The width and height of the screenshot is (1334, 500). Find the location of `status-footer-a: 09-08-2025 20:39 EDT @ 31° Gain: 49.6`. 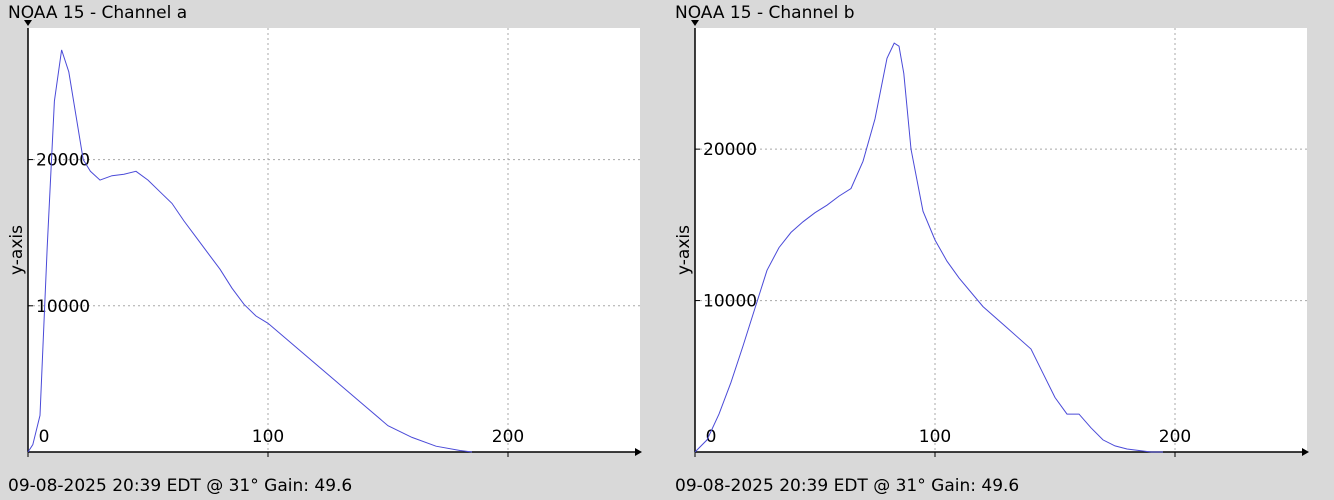

status-footer-a: 09-08-2025 20:39 EDT @ 31° Gain: 49.6 is located at coordinates (180, 486).